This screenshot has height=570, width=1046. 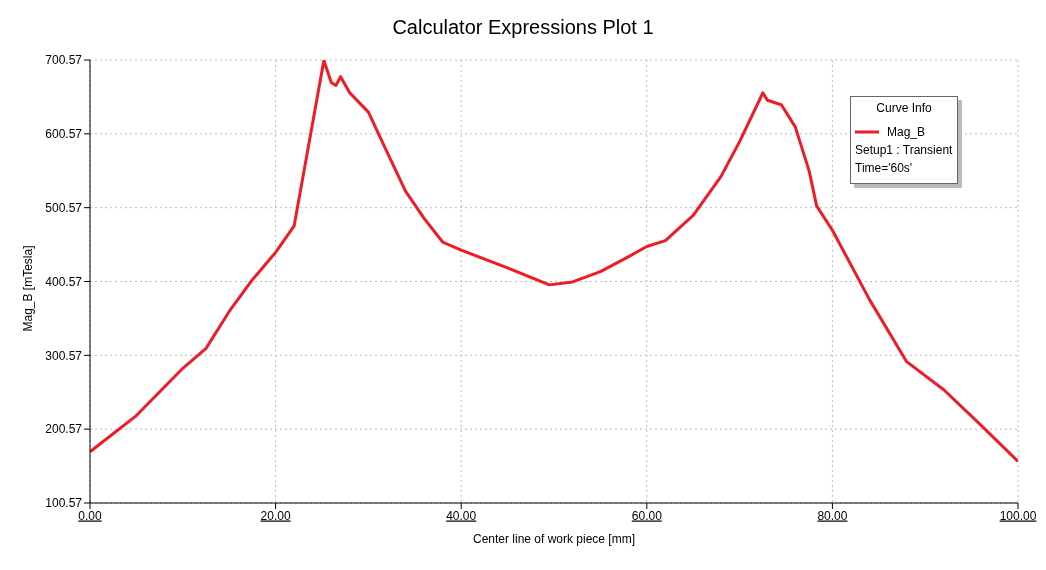 I want to click on x-tick-label: 80.00, so click(x=832, y=515).